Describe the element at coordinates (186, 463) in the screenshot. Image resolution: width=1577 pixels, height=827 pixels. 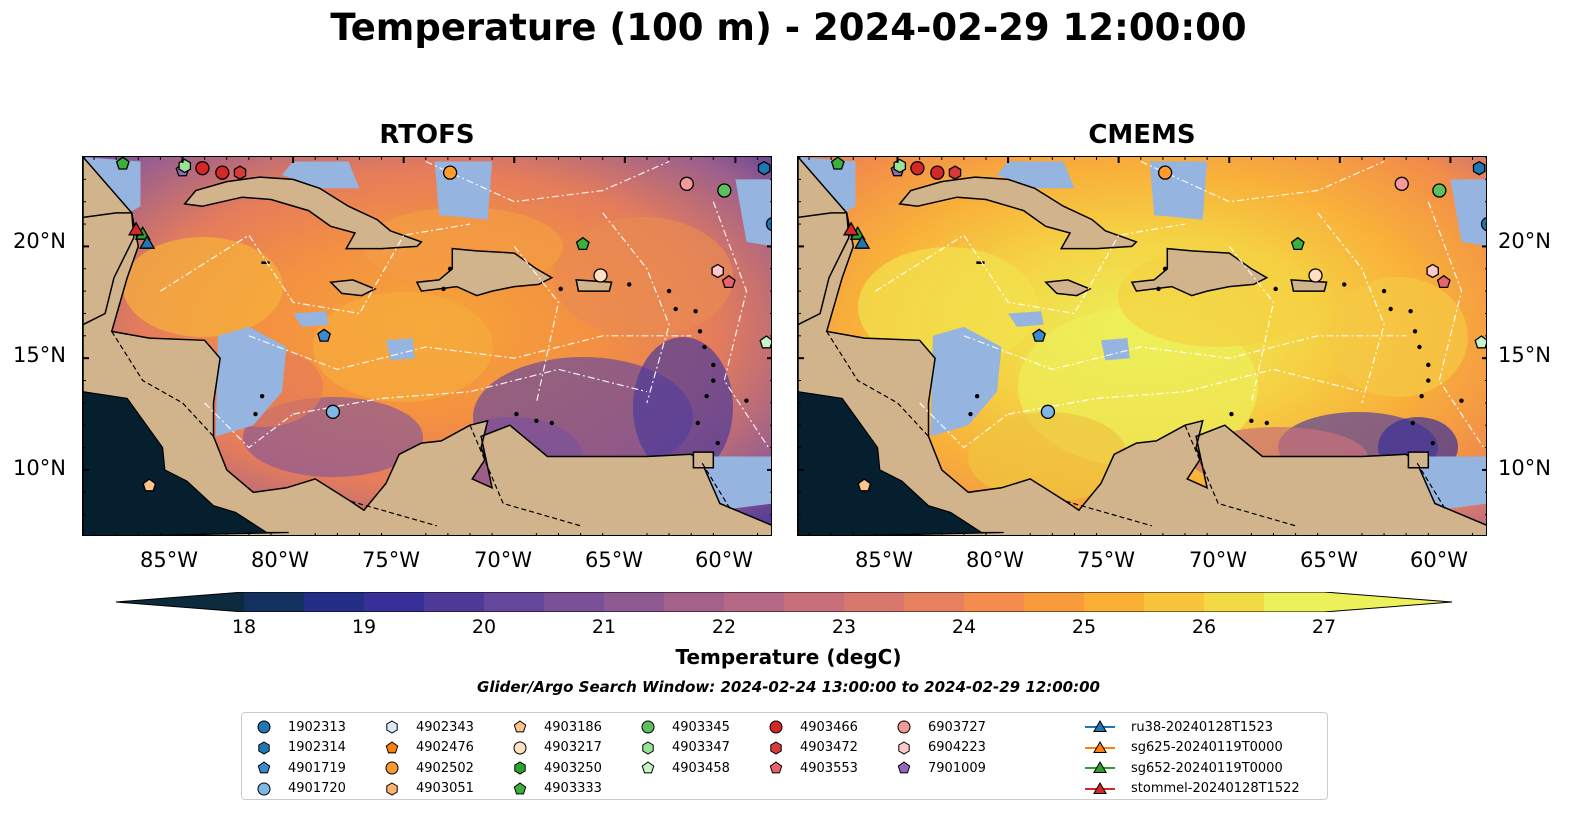
I see `pacific-ocean-overlay` at that location.